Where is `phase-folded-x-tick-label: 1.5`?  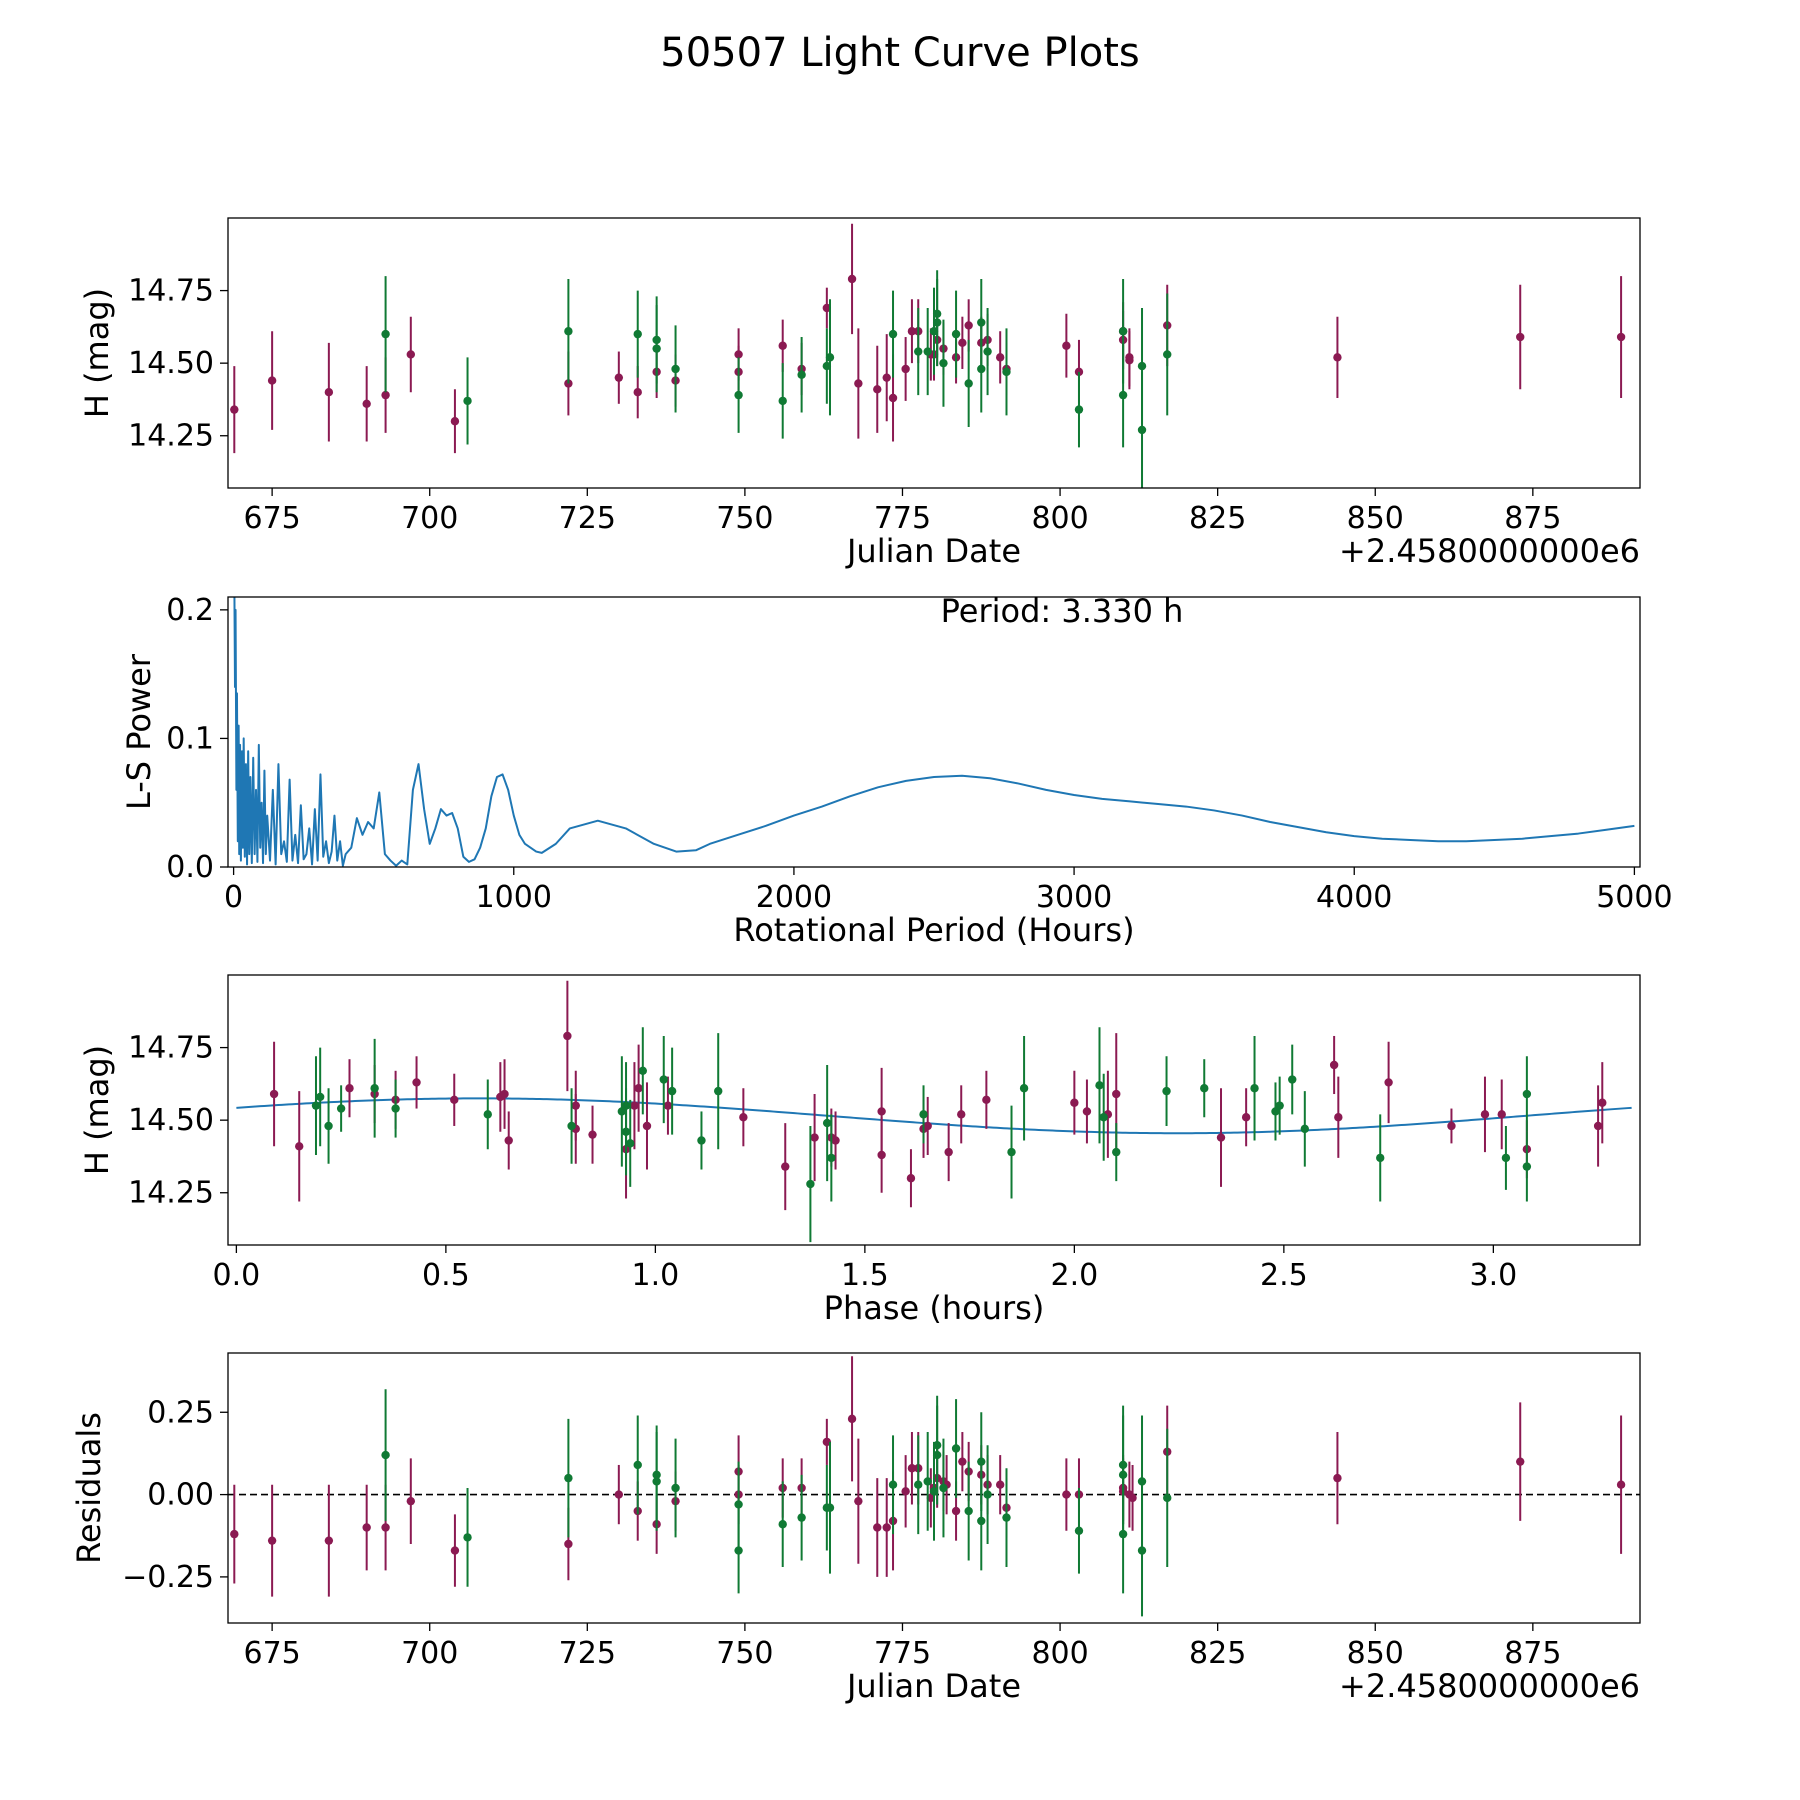 phase-folded-x-tick-label: 1.5 is located at coordinates (865, 1275).